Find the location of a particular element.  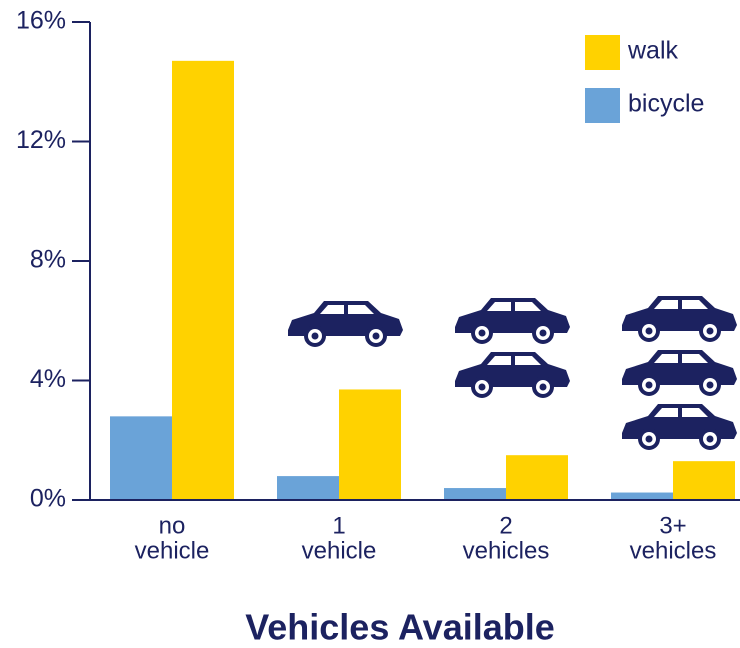

legend-label: walk is located at coordinates (653, 51).